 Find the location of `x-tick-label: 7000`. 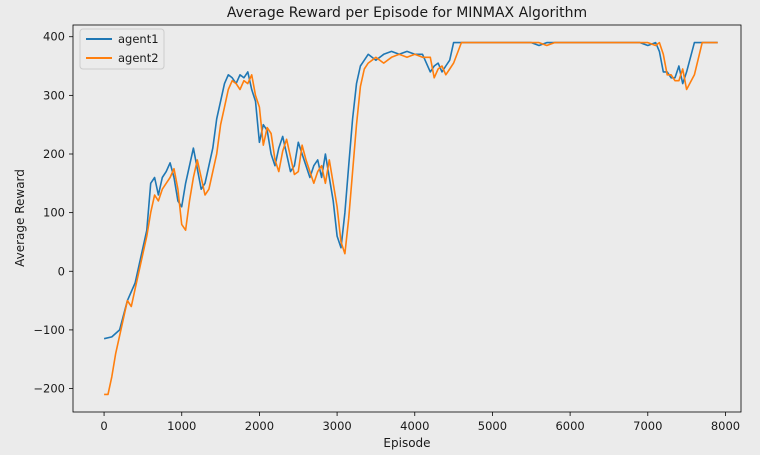

x-tick-label: 7000 is located at coordinates (647, 426).